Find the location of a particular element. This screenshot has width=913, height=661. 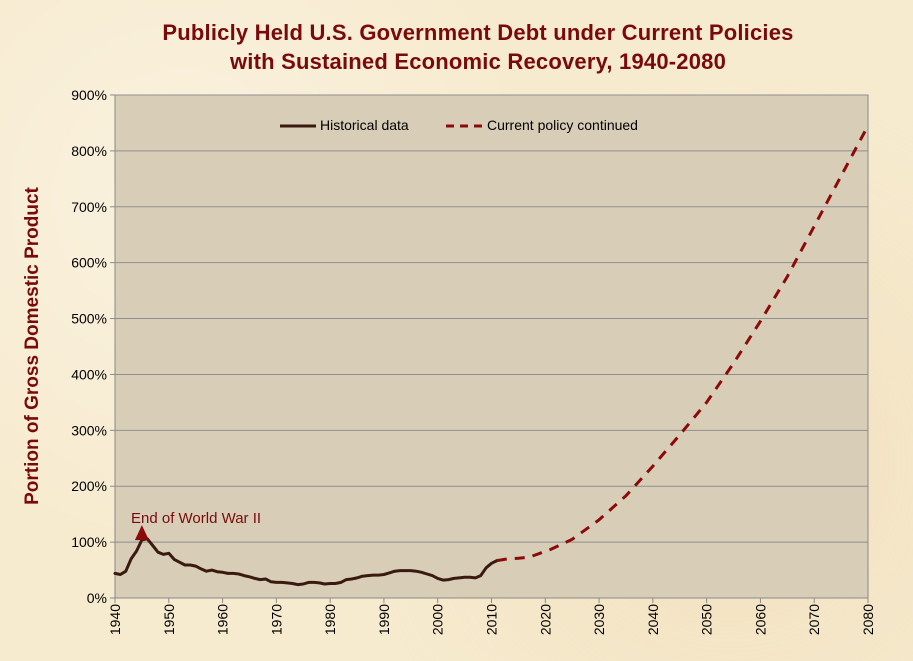

x-tick-label: 2010 is located at coordinates (492, 619).